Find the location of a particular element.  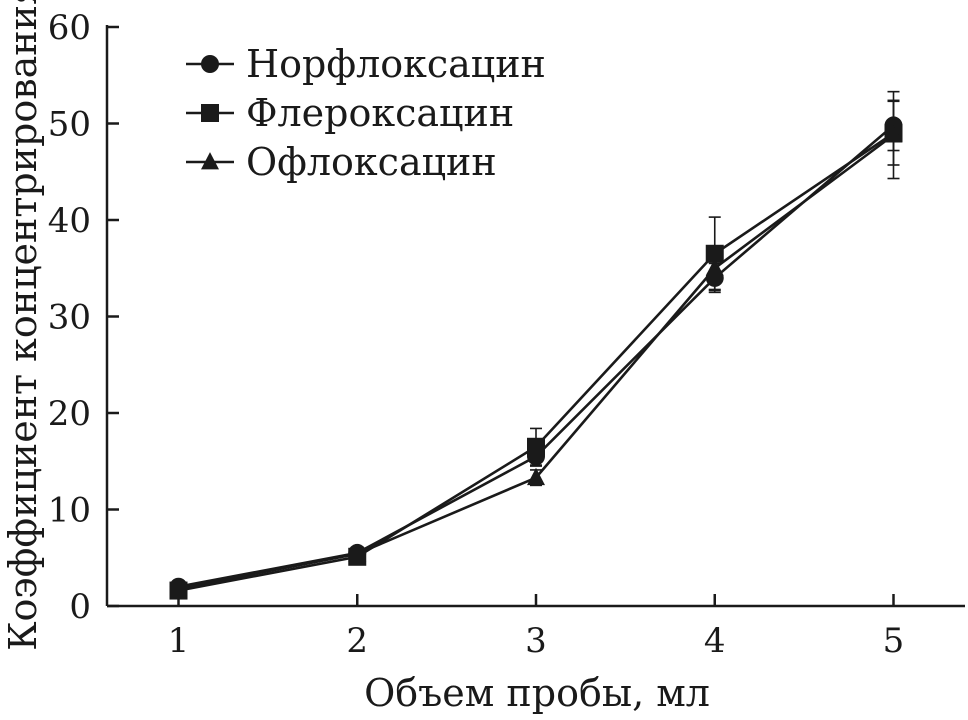

legend: Норфлоксацин Флероксацин Офлоксацин is located at coordinates (366, 113).